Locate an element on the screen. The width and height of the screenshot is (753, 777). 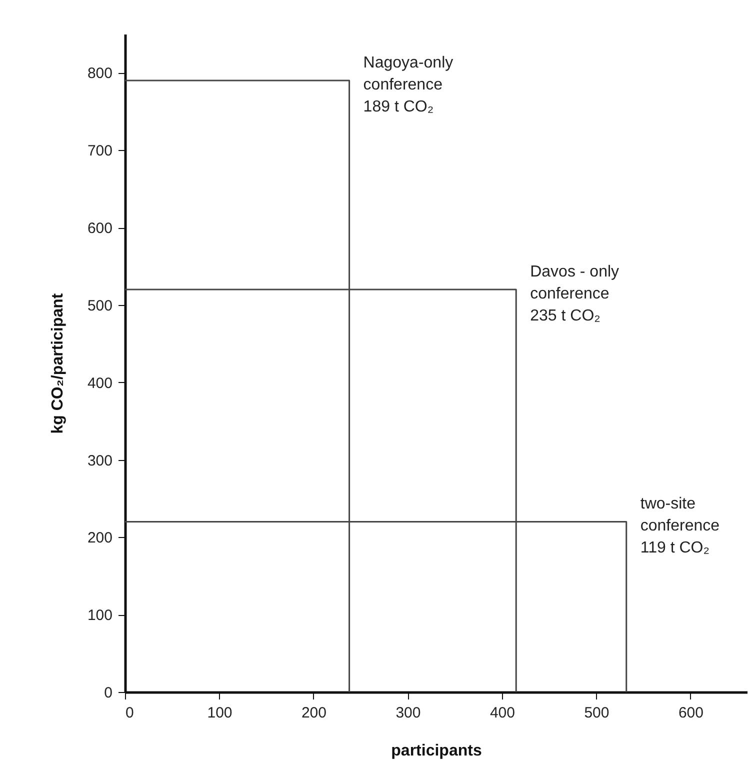
x-tick-label: 100 is located at coordinates (219, 713).